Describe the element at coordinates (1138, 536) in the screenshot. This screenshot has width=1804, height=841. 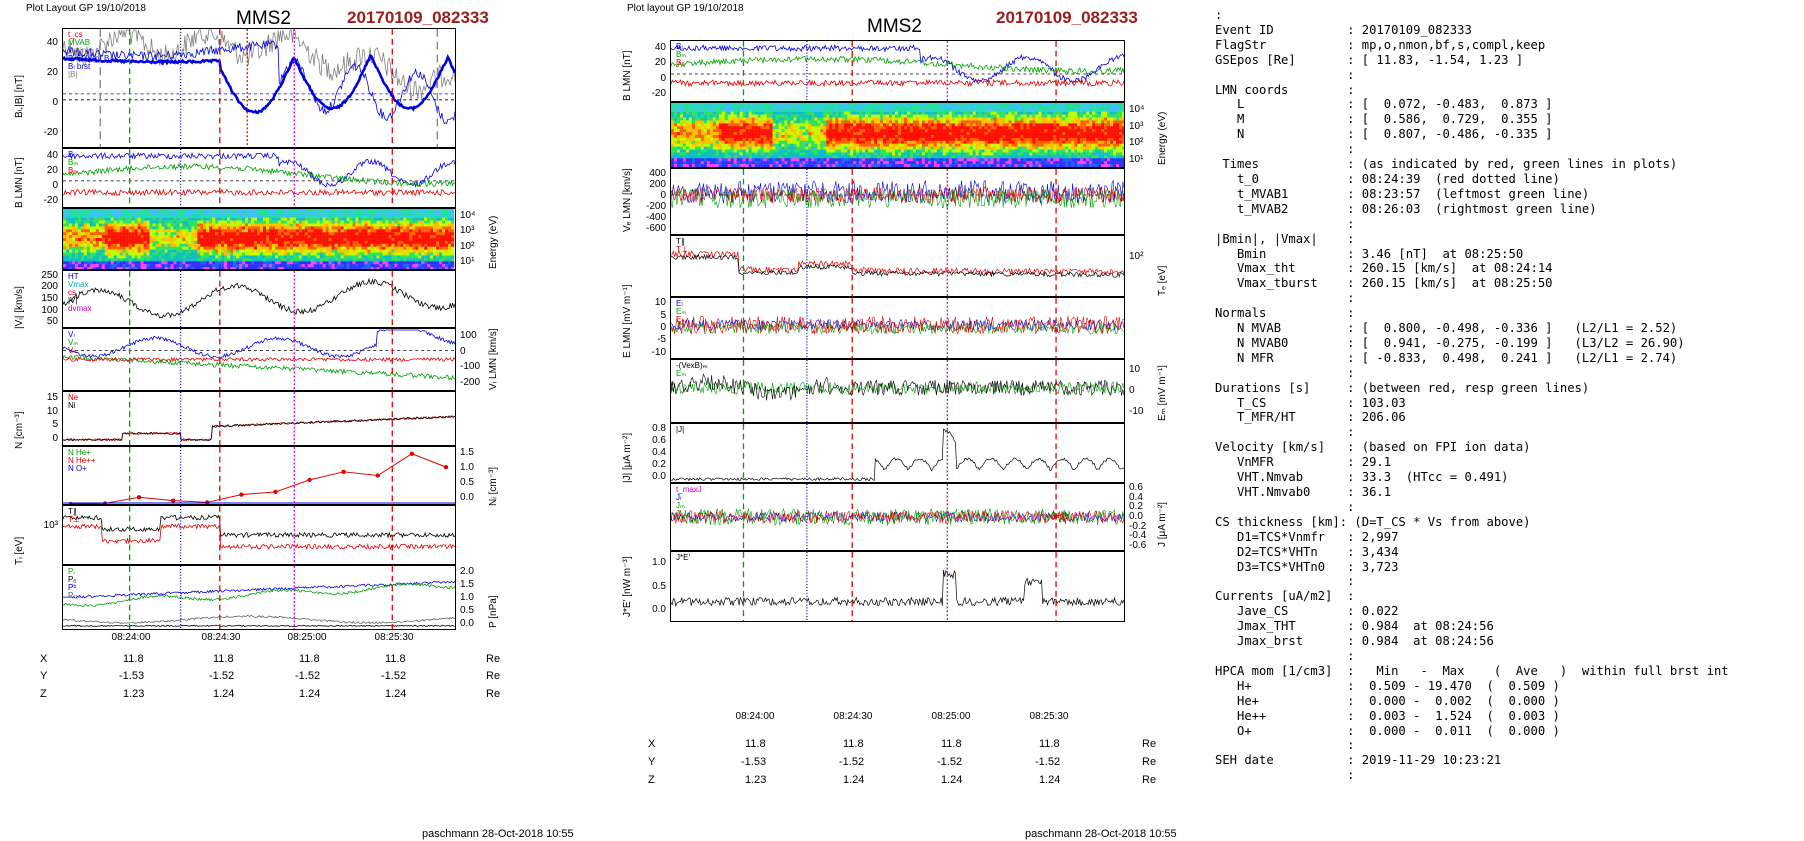
I see `y-tick-label: -0.4` at that location.